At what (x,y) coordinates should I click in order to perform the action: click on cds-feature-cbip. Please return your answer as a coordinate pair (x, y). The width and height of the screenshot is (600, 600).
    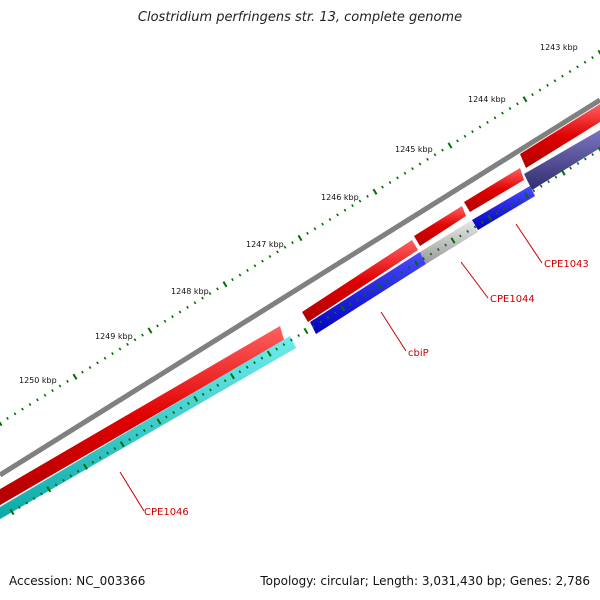
    Looking at the image, I should click on (360, 281).